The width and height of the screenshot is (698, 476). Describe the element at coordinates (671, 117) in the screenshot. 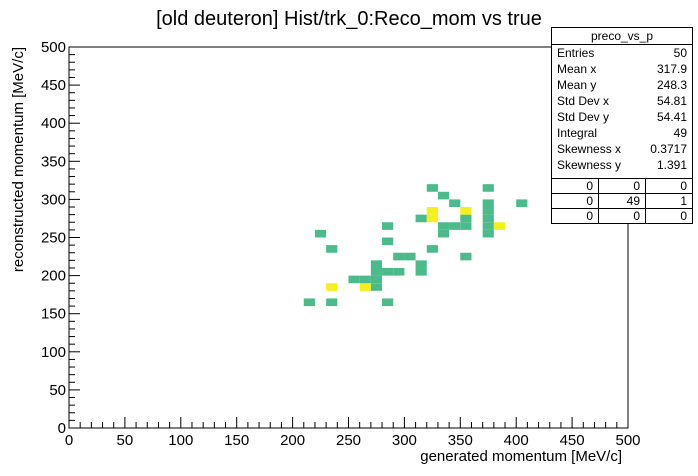

I see `stats-value: 54.41` at that location.